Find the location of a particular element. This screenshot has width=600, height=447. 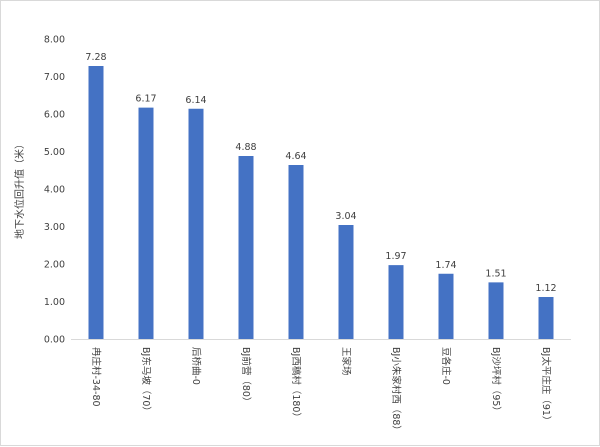

y-tick-label: 1.00 is located at coordinates (54, 302).